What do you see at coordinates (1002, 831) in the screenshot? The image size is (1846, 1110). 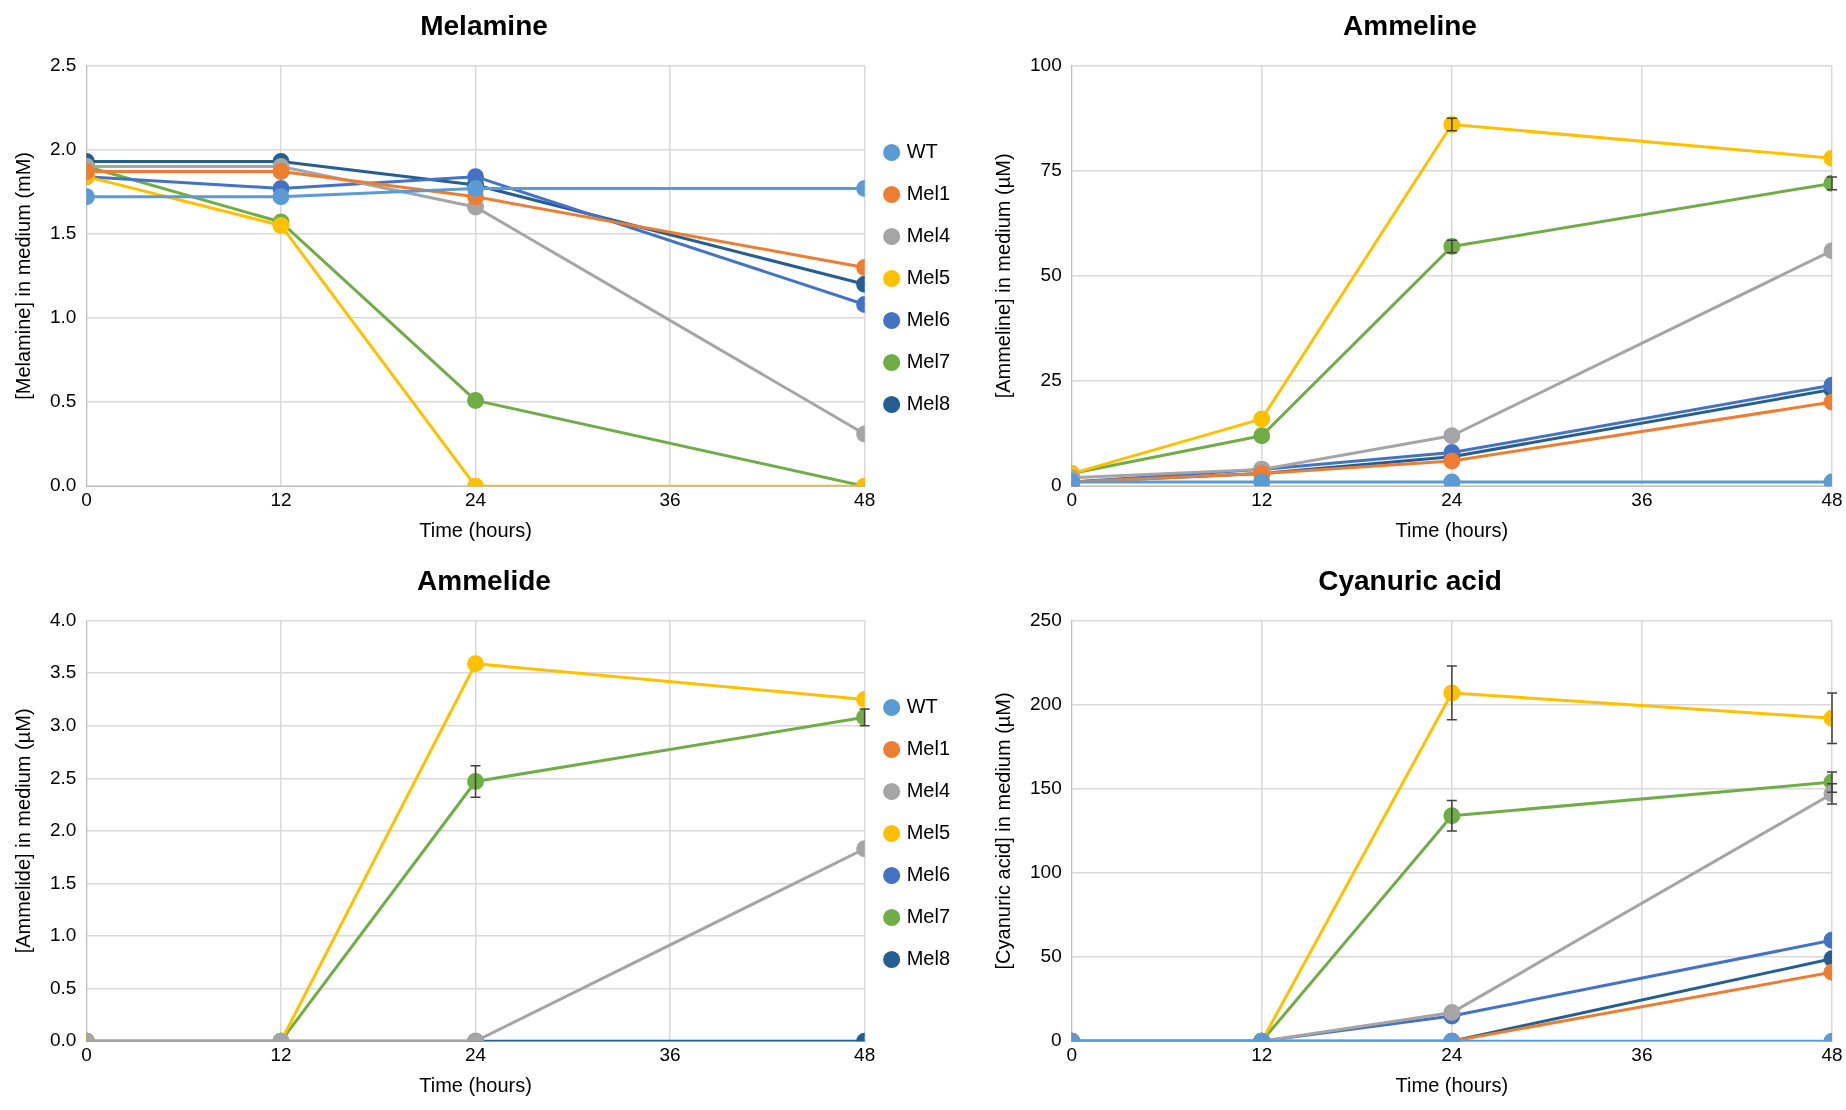 I see `y-axis-title: [Cyanuric acid] in medium (µM)` at bounding box center [1002, 831].